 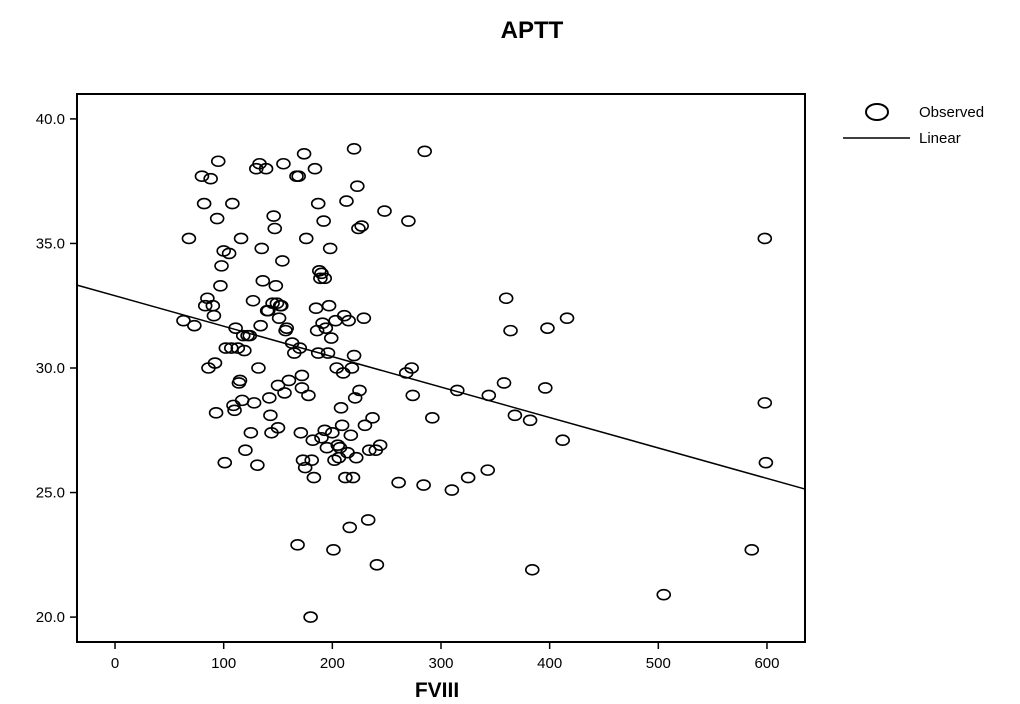 What do you see at coordinates (50, 617) in the screenshot?
I see `y-tick-label: 20.0` at bounding box center [50, 617].